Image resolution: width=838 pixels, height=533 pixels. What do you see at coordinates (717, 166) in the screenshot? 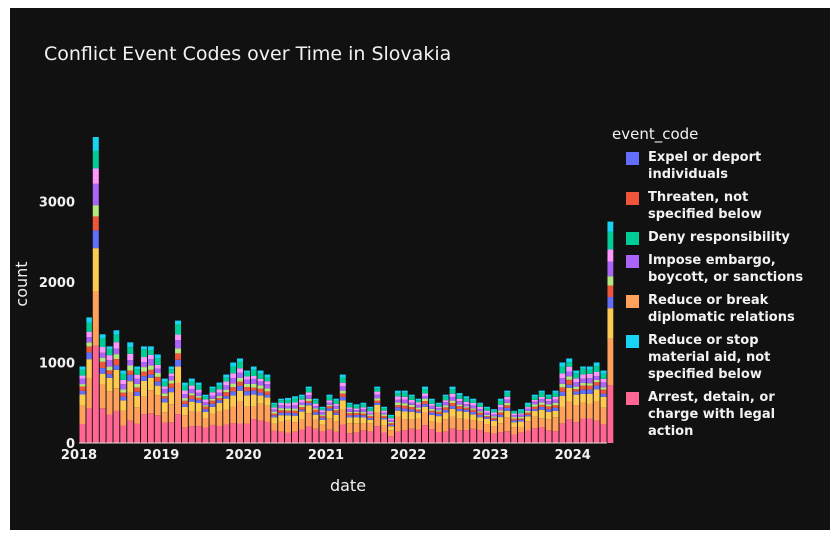
I see `legend-item: Expel or deport individuals` at bounding box center [717, 166].